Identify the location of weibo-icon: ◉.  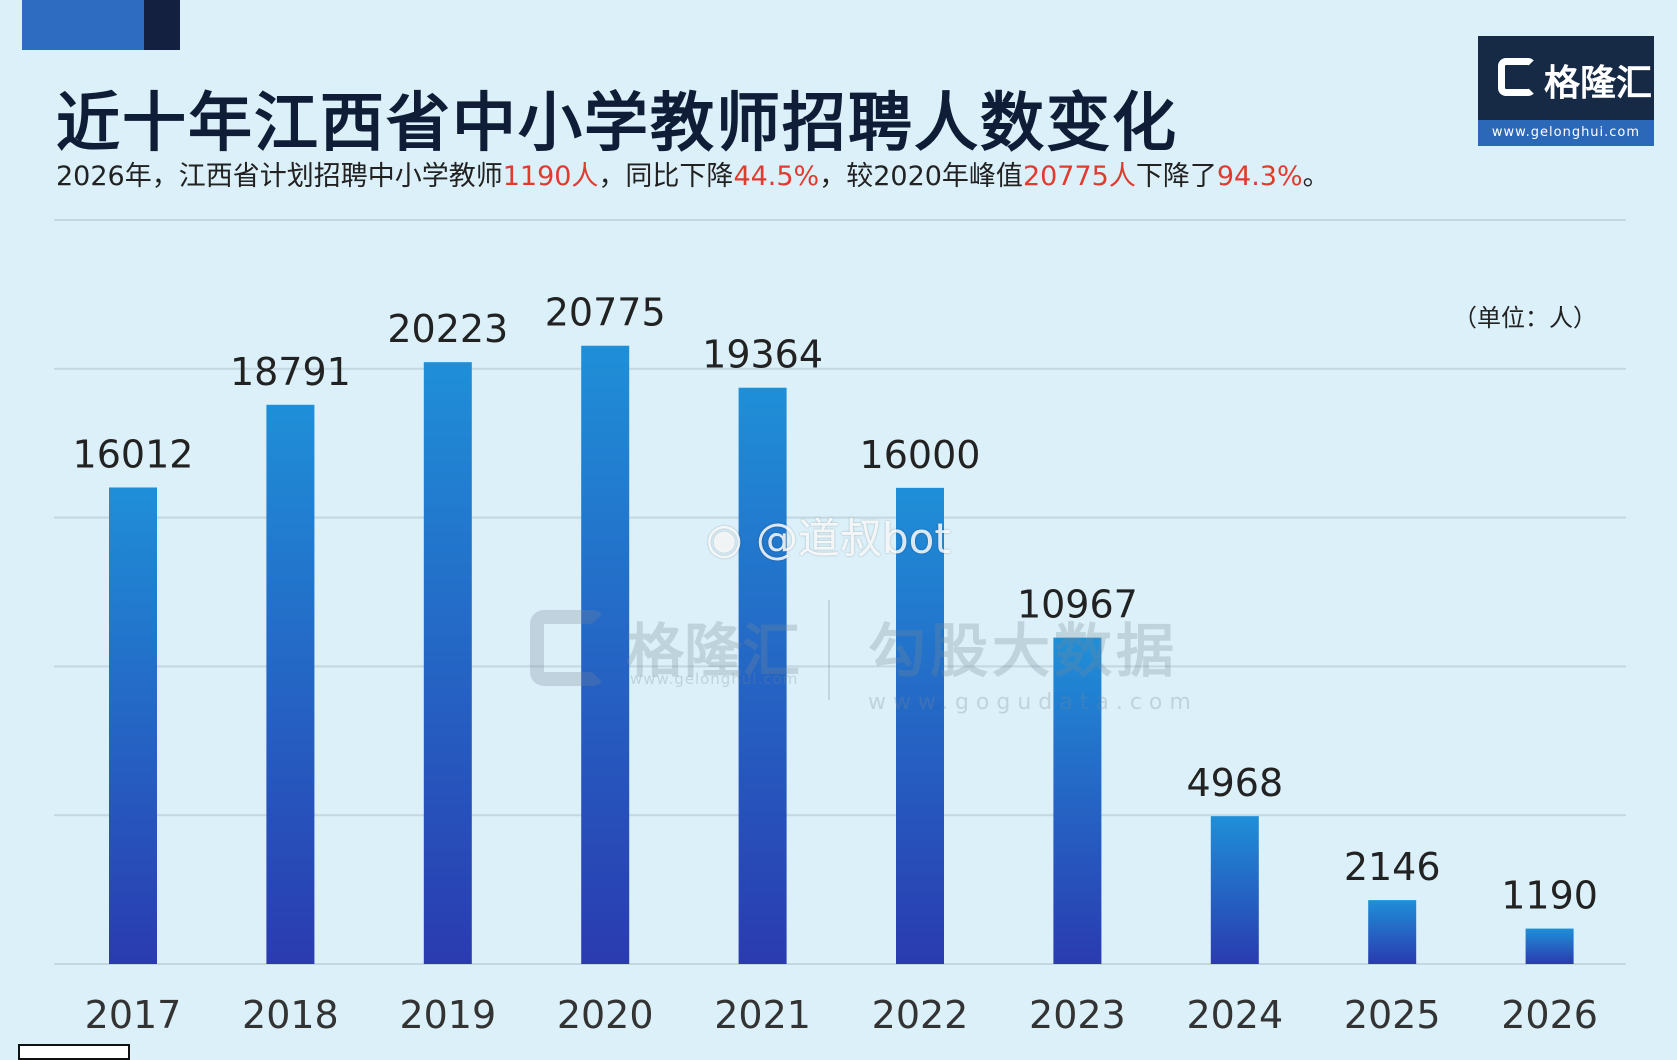
(724, 538).